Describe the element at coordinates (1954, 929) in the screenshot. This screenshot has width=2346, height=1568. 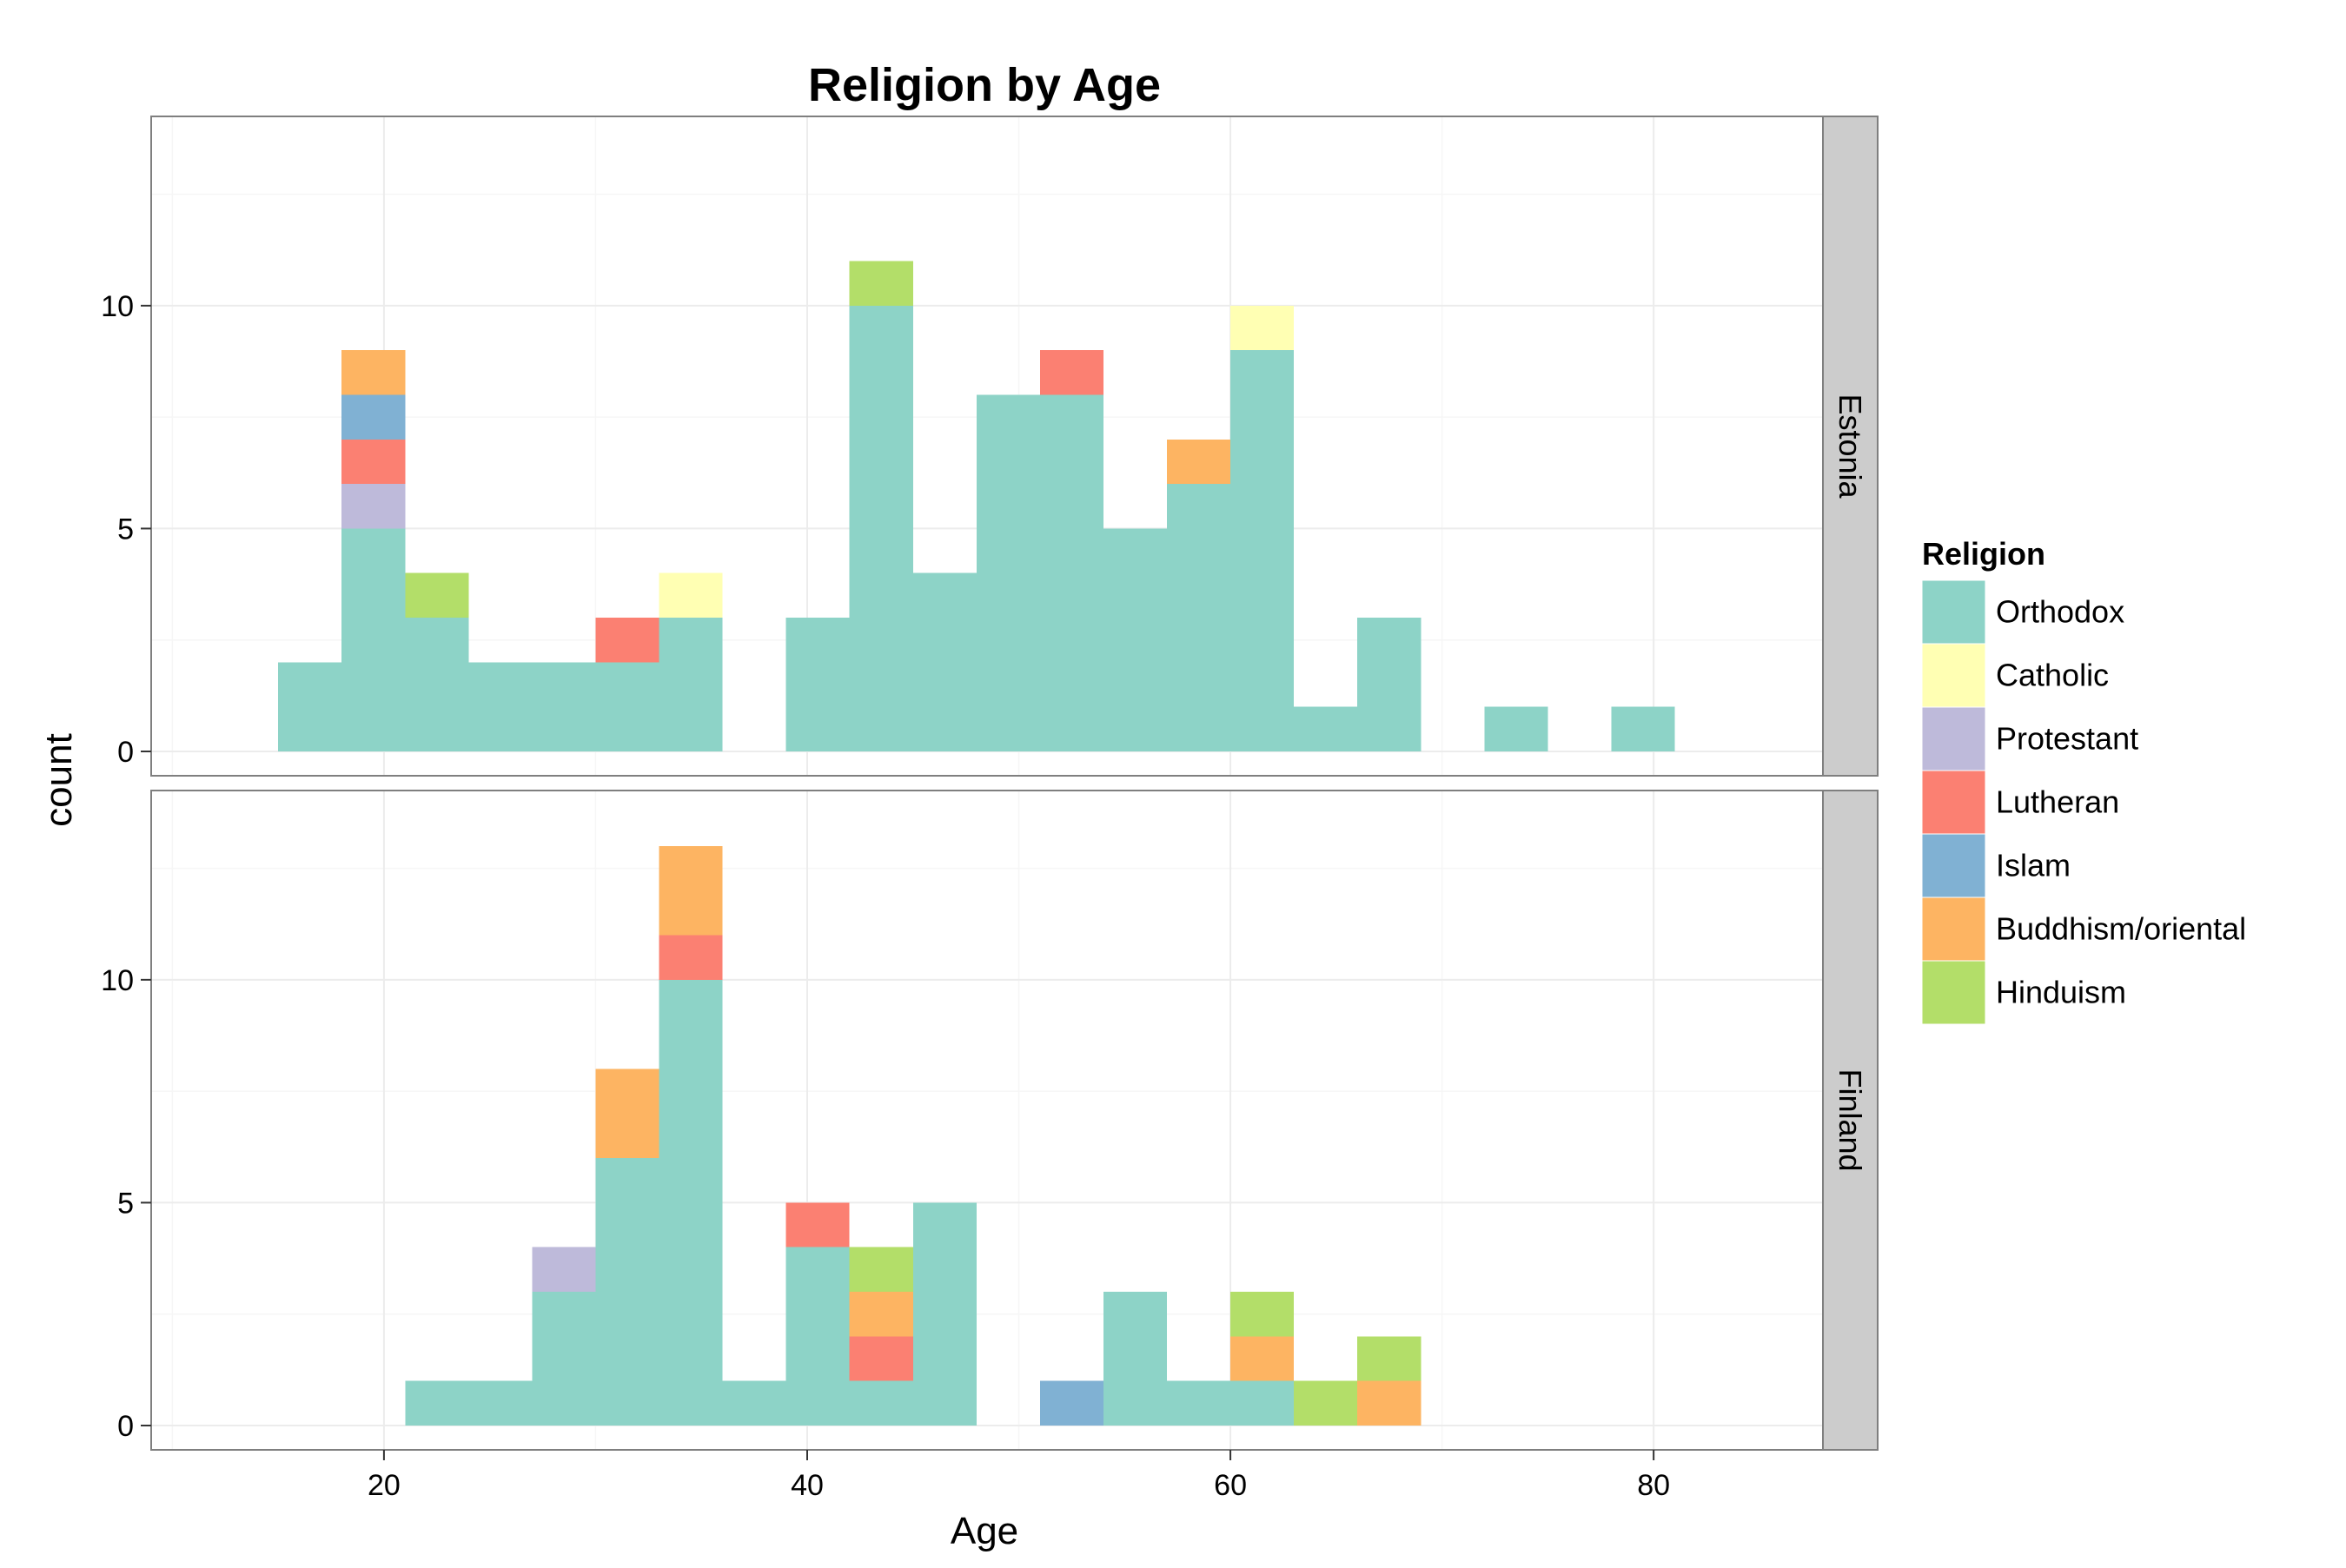
I see `legend-swatch-buddhism-oriental` at that location.